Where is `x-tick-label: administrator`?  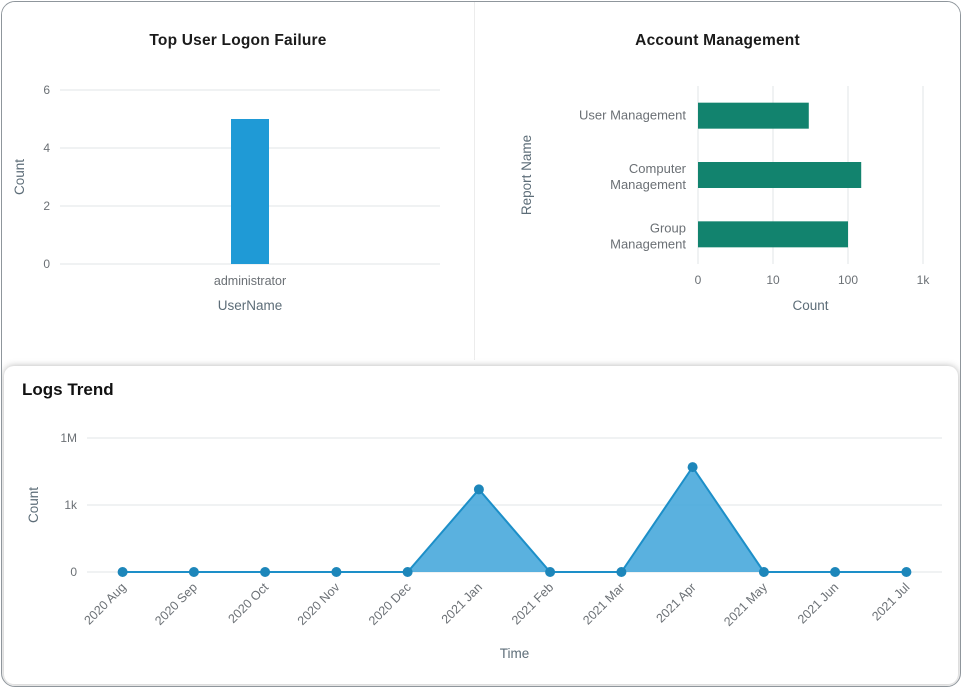
x-tick-label: administrator is located at coordinates (250, 281).